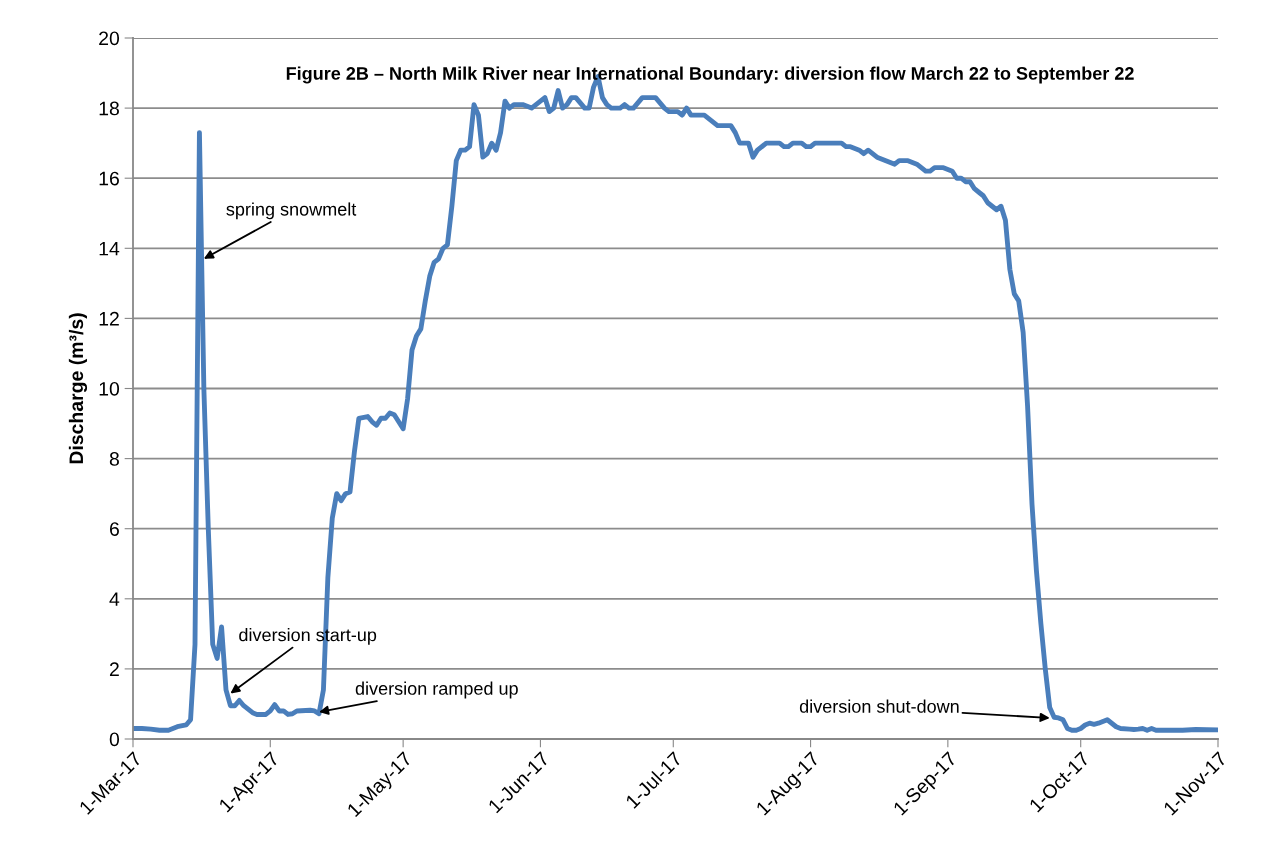 The image size is (1271, 867). What do you see at coordinates (114, 529) in the screenshot?
I see `y-tick-label: 6` at bounding box center [114, 529].